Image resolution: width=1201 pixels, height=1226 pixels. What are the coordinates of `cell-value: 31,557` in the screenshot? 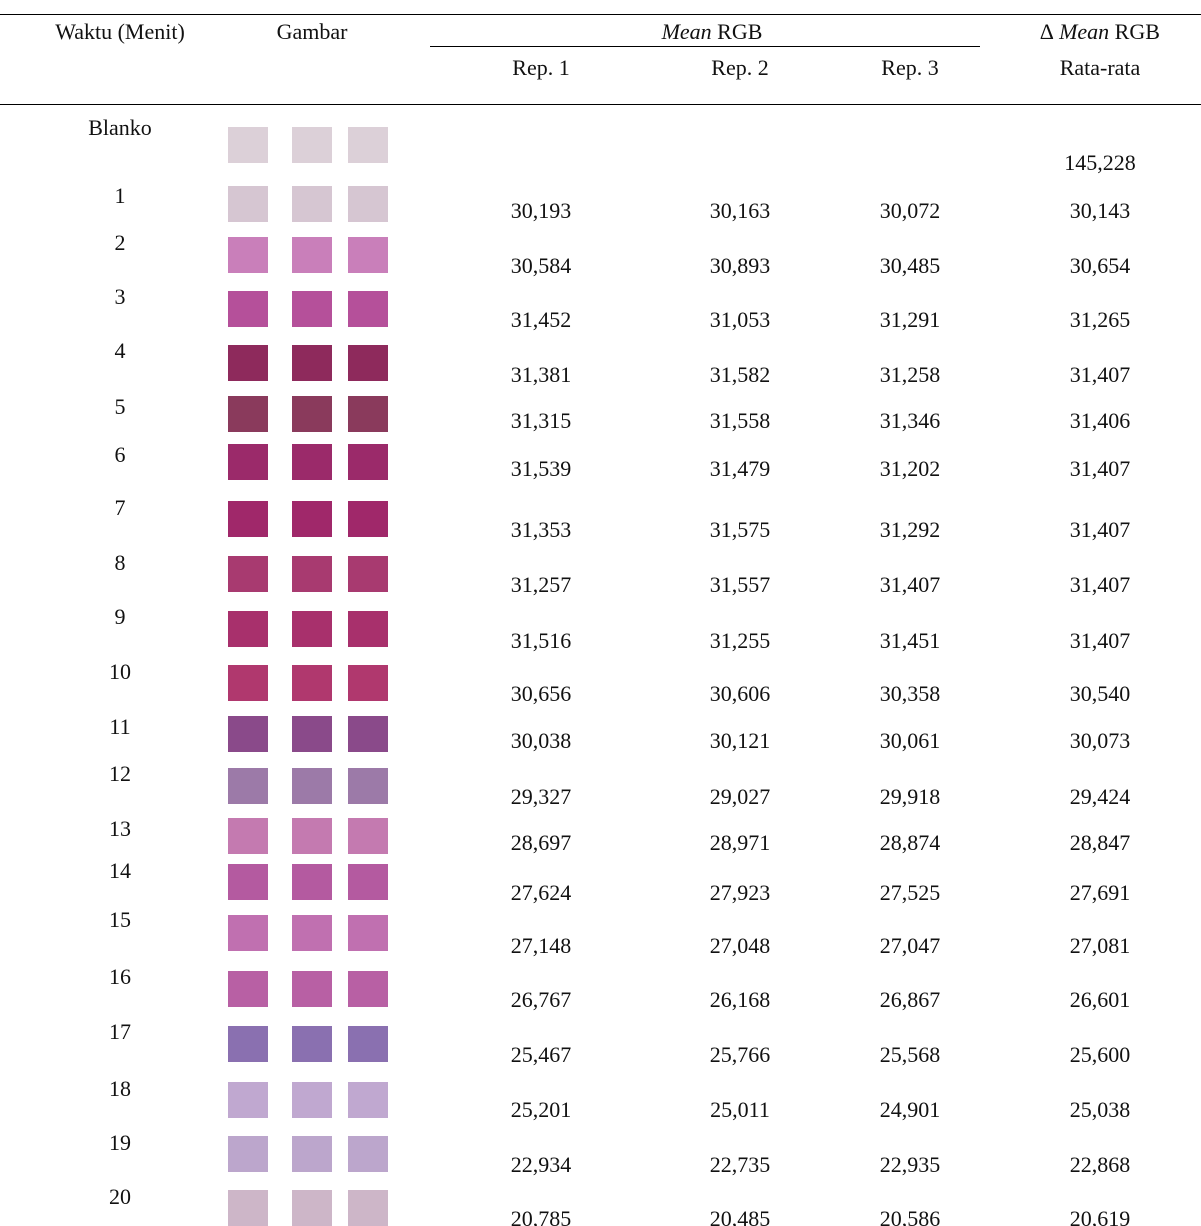 It's located at (740, 584).